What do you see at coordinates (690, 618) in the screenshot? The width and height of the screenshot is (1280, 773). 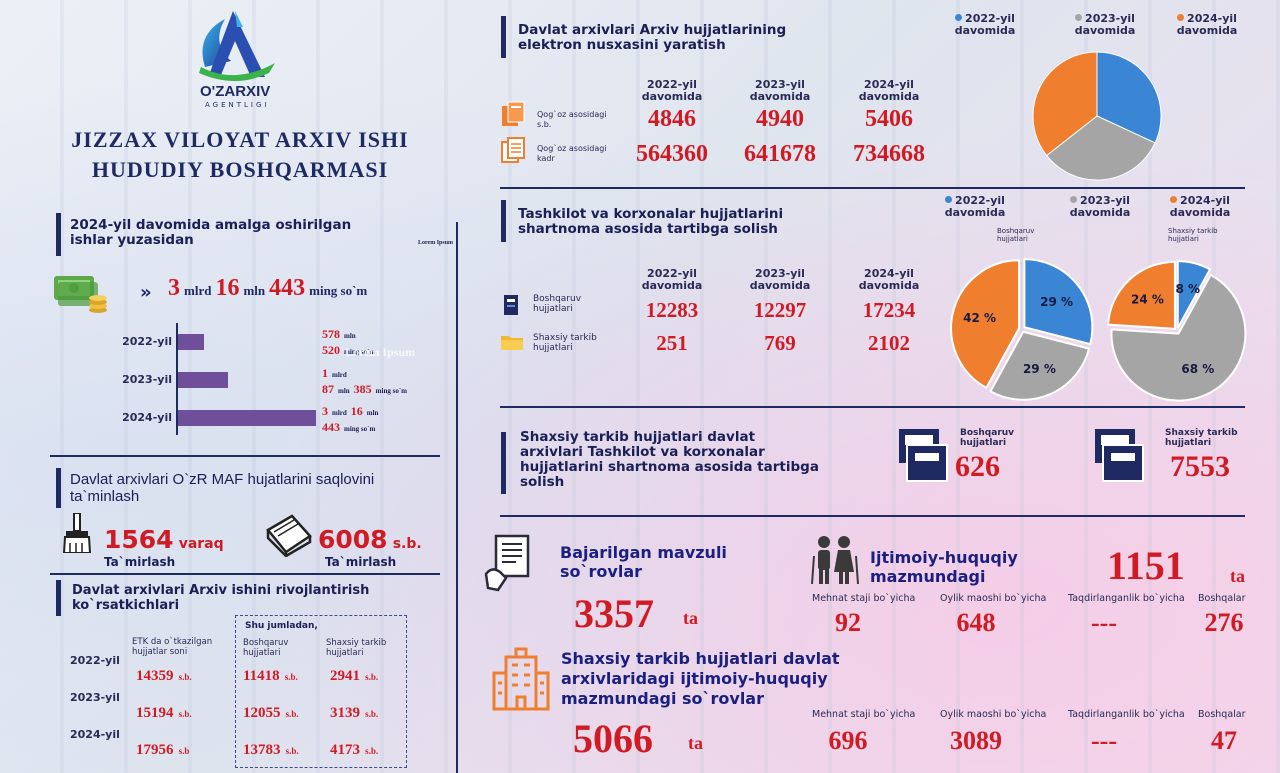 I see `requests-unit: ta` at bounding box center [690, 618].